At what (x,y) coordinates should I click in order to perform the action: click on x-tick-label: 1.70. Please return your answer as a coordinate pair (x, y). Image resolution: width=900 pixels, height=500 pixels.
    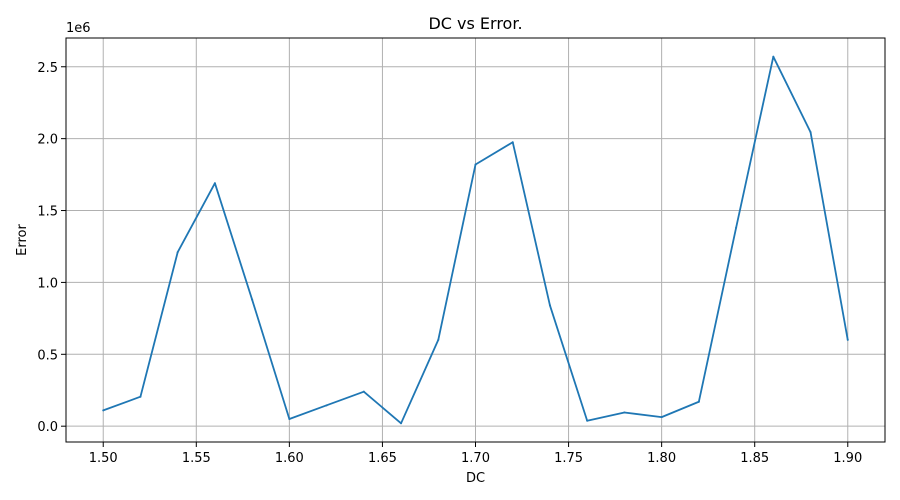
    Looking at the image, I should click on (475, 458).